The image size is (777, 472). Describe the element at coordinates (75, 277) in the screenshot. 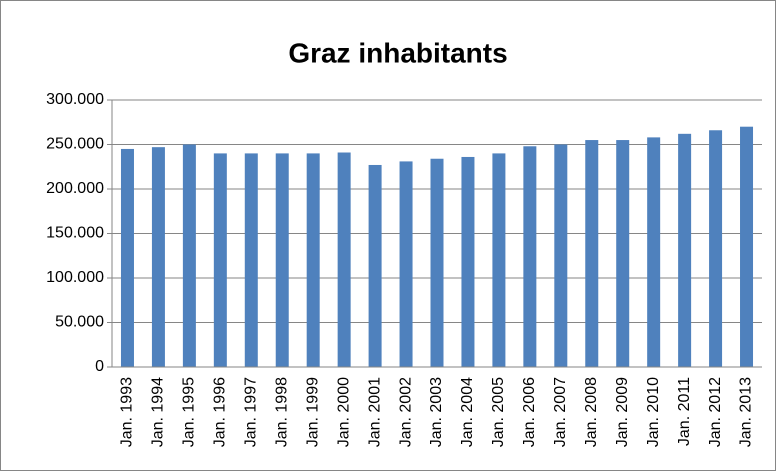

I see `y-tick-label: 100.000` at that location.